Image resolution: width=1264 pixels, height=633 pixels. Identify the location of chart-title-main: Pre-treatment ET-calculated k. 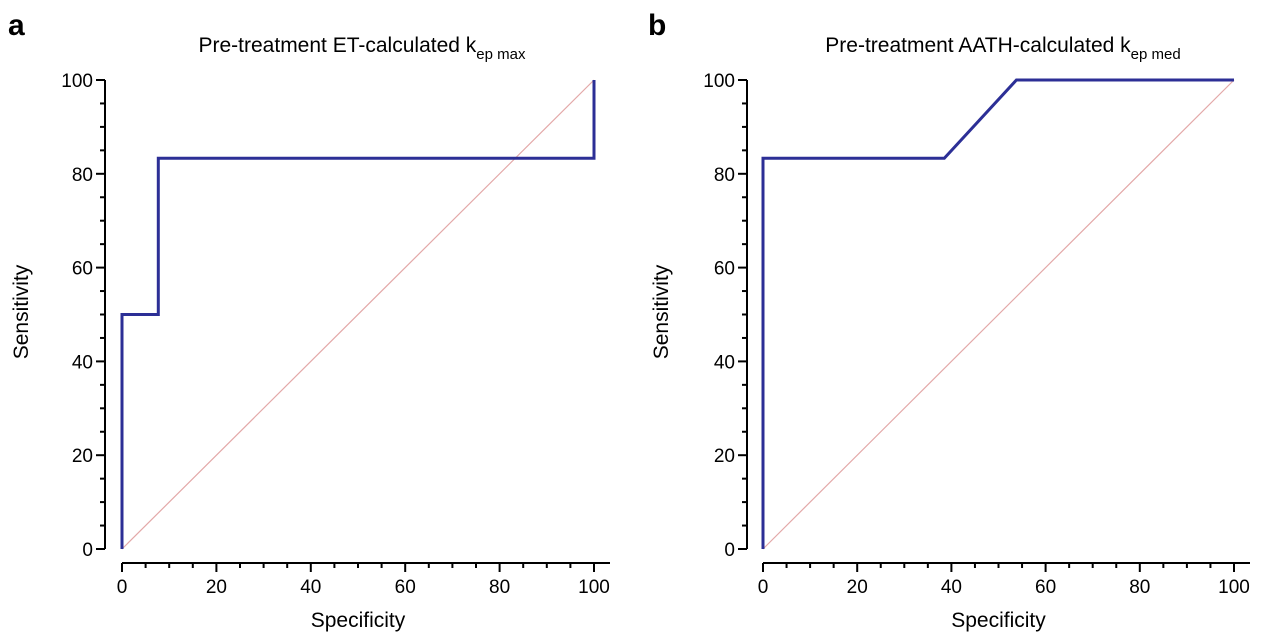
(338, 45).